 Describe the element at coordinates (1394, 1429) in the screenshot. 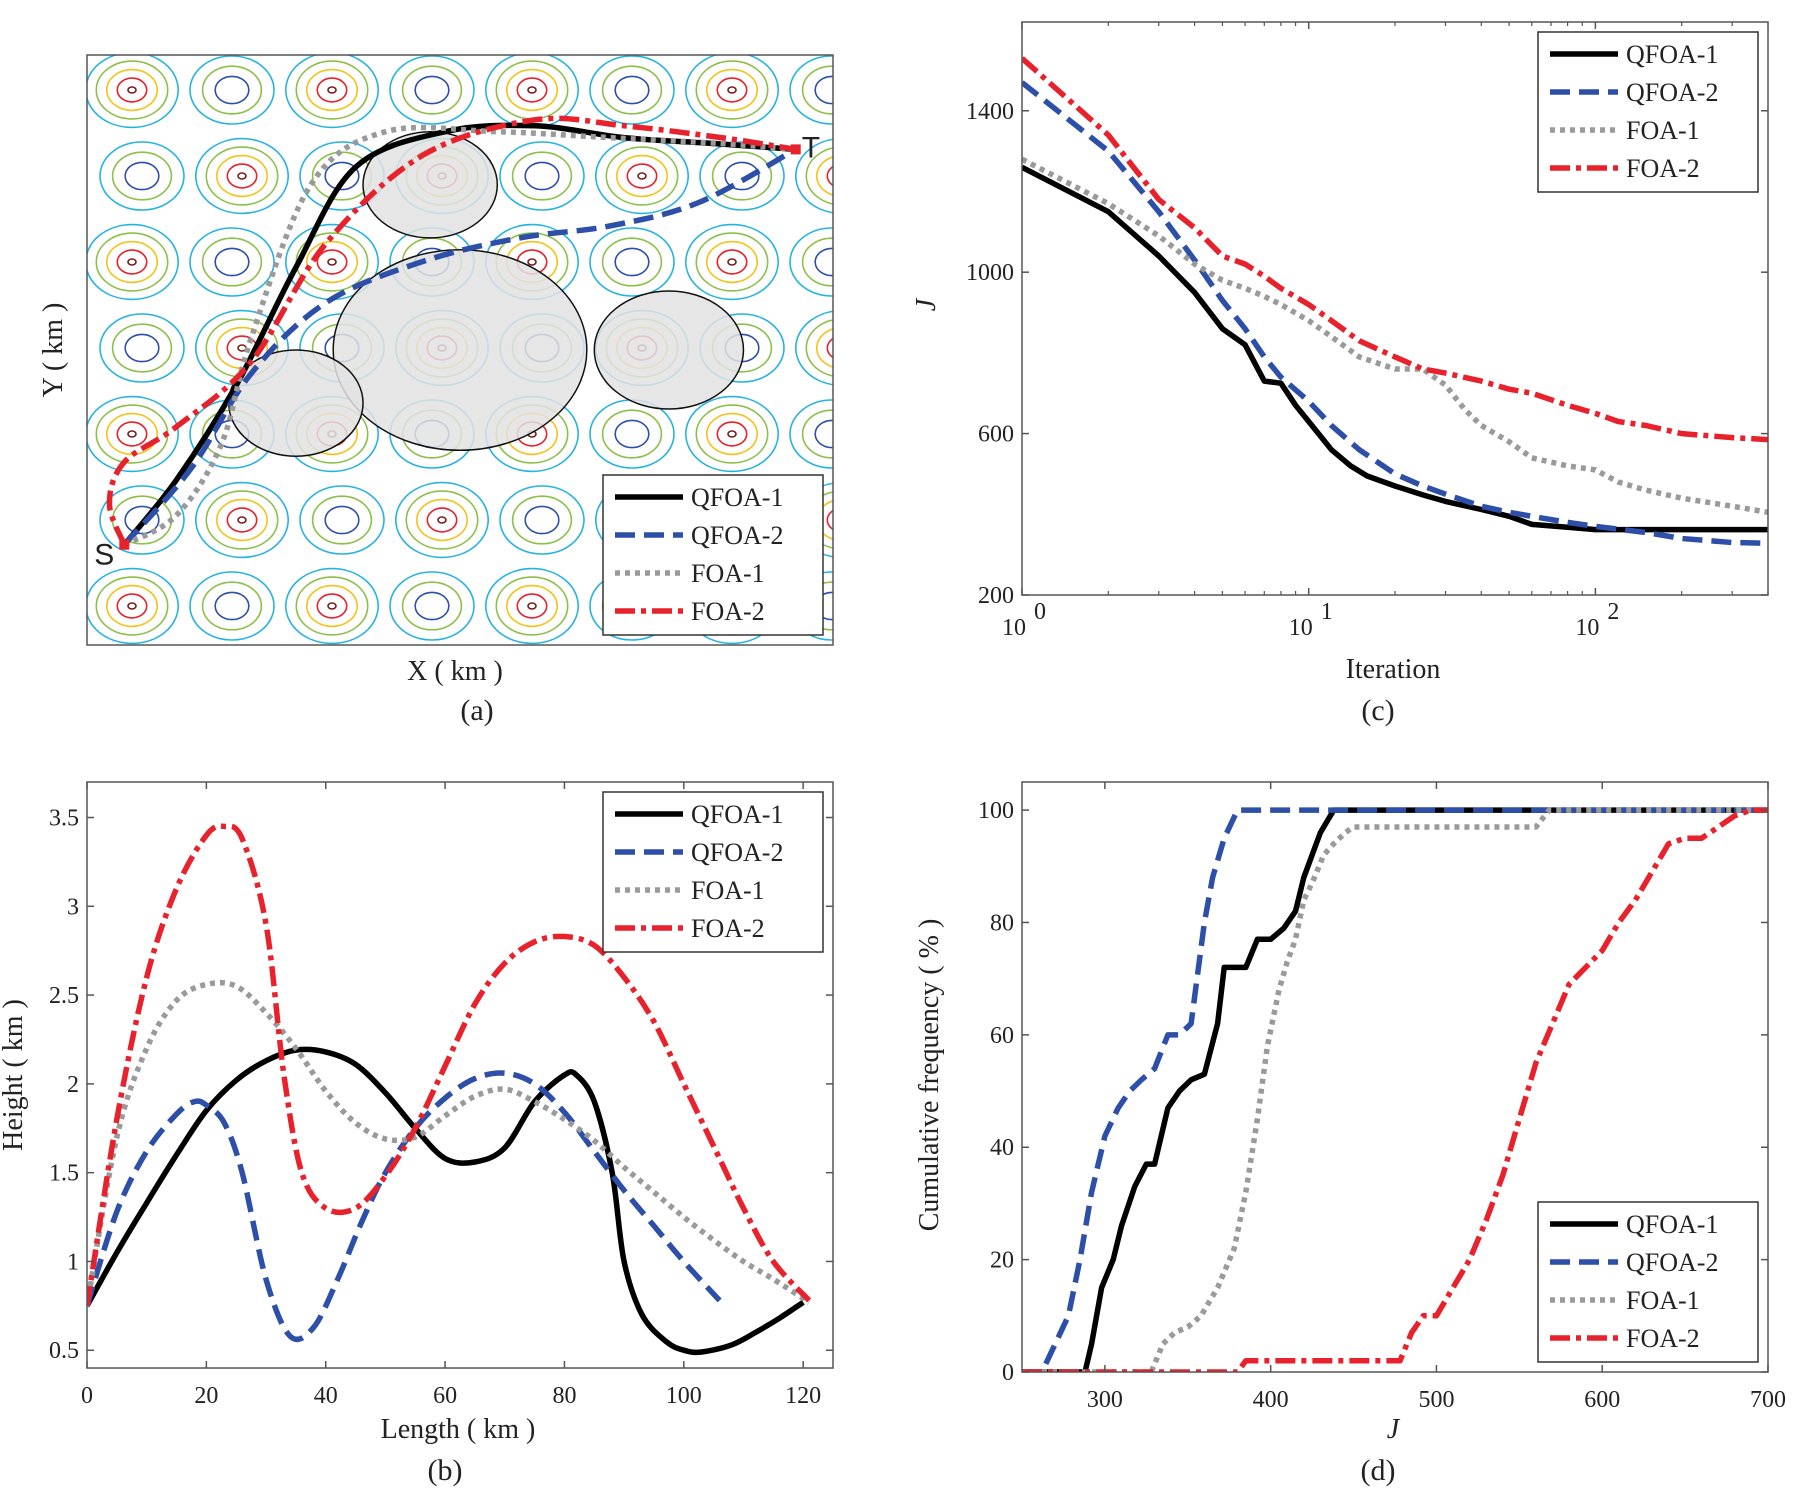

I see `x-axis-label: J` at that location.